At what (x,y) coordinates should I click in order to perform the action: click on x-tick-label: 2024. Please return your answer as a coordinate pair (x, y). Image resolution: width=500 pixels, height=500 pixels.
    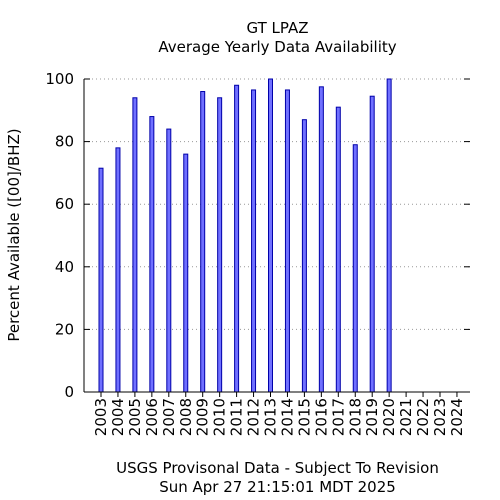
    Looking at the image, I should click on (457, 417).